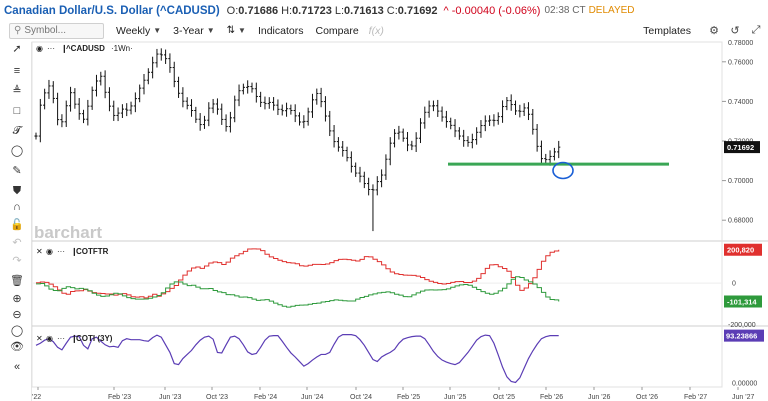 Image resolution: width=768 pixels, height=401 pixels. Describe the element at coordinates (193, 31) in the screenshot. I see `period-dropdown: 3-Year ▼` at that location.